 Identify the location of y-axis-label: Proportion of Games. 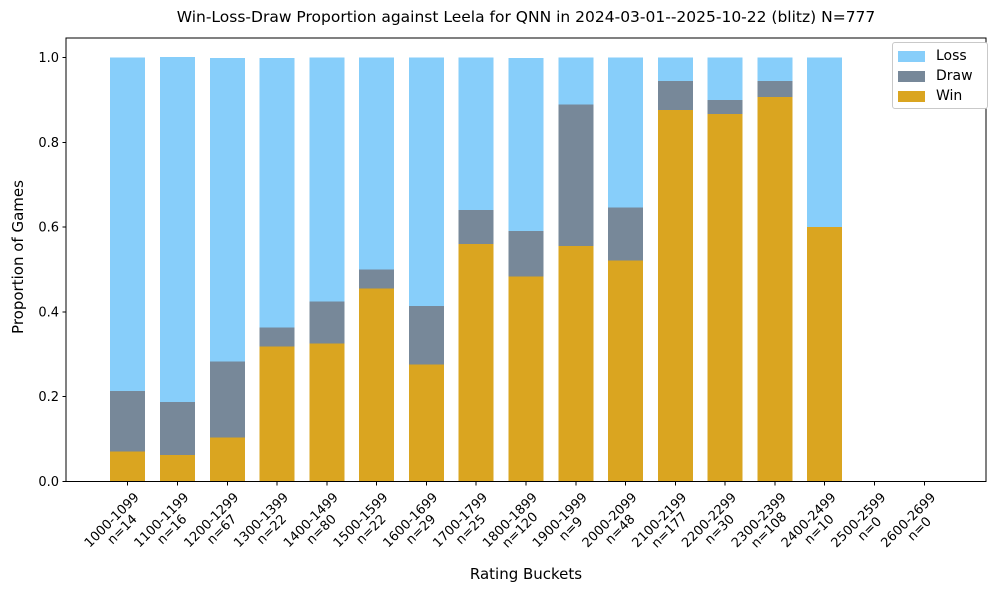
(18, 257).